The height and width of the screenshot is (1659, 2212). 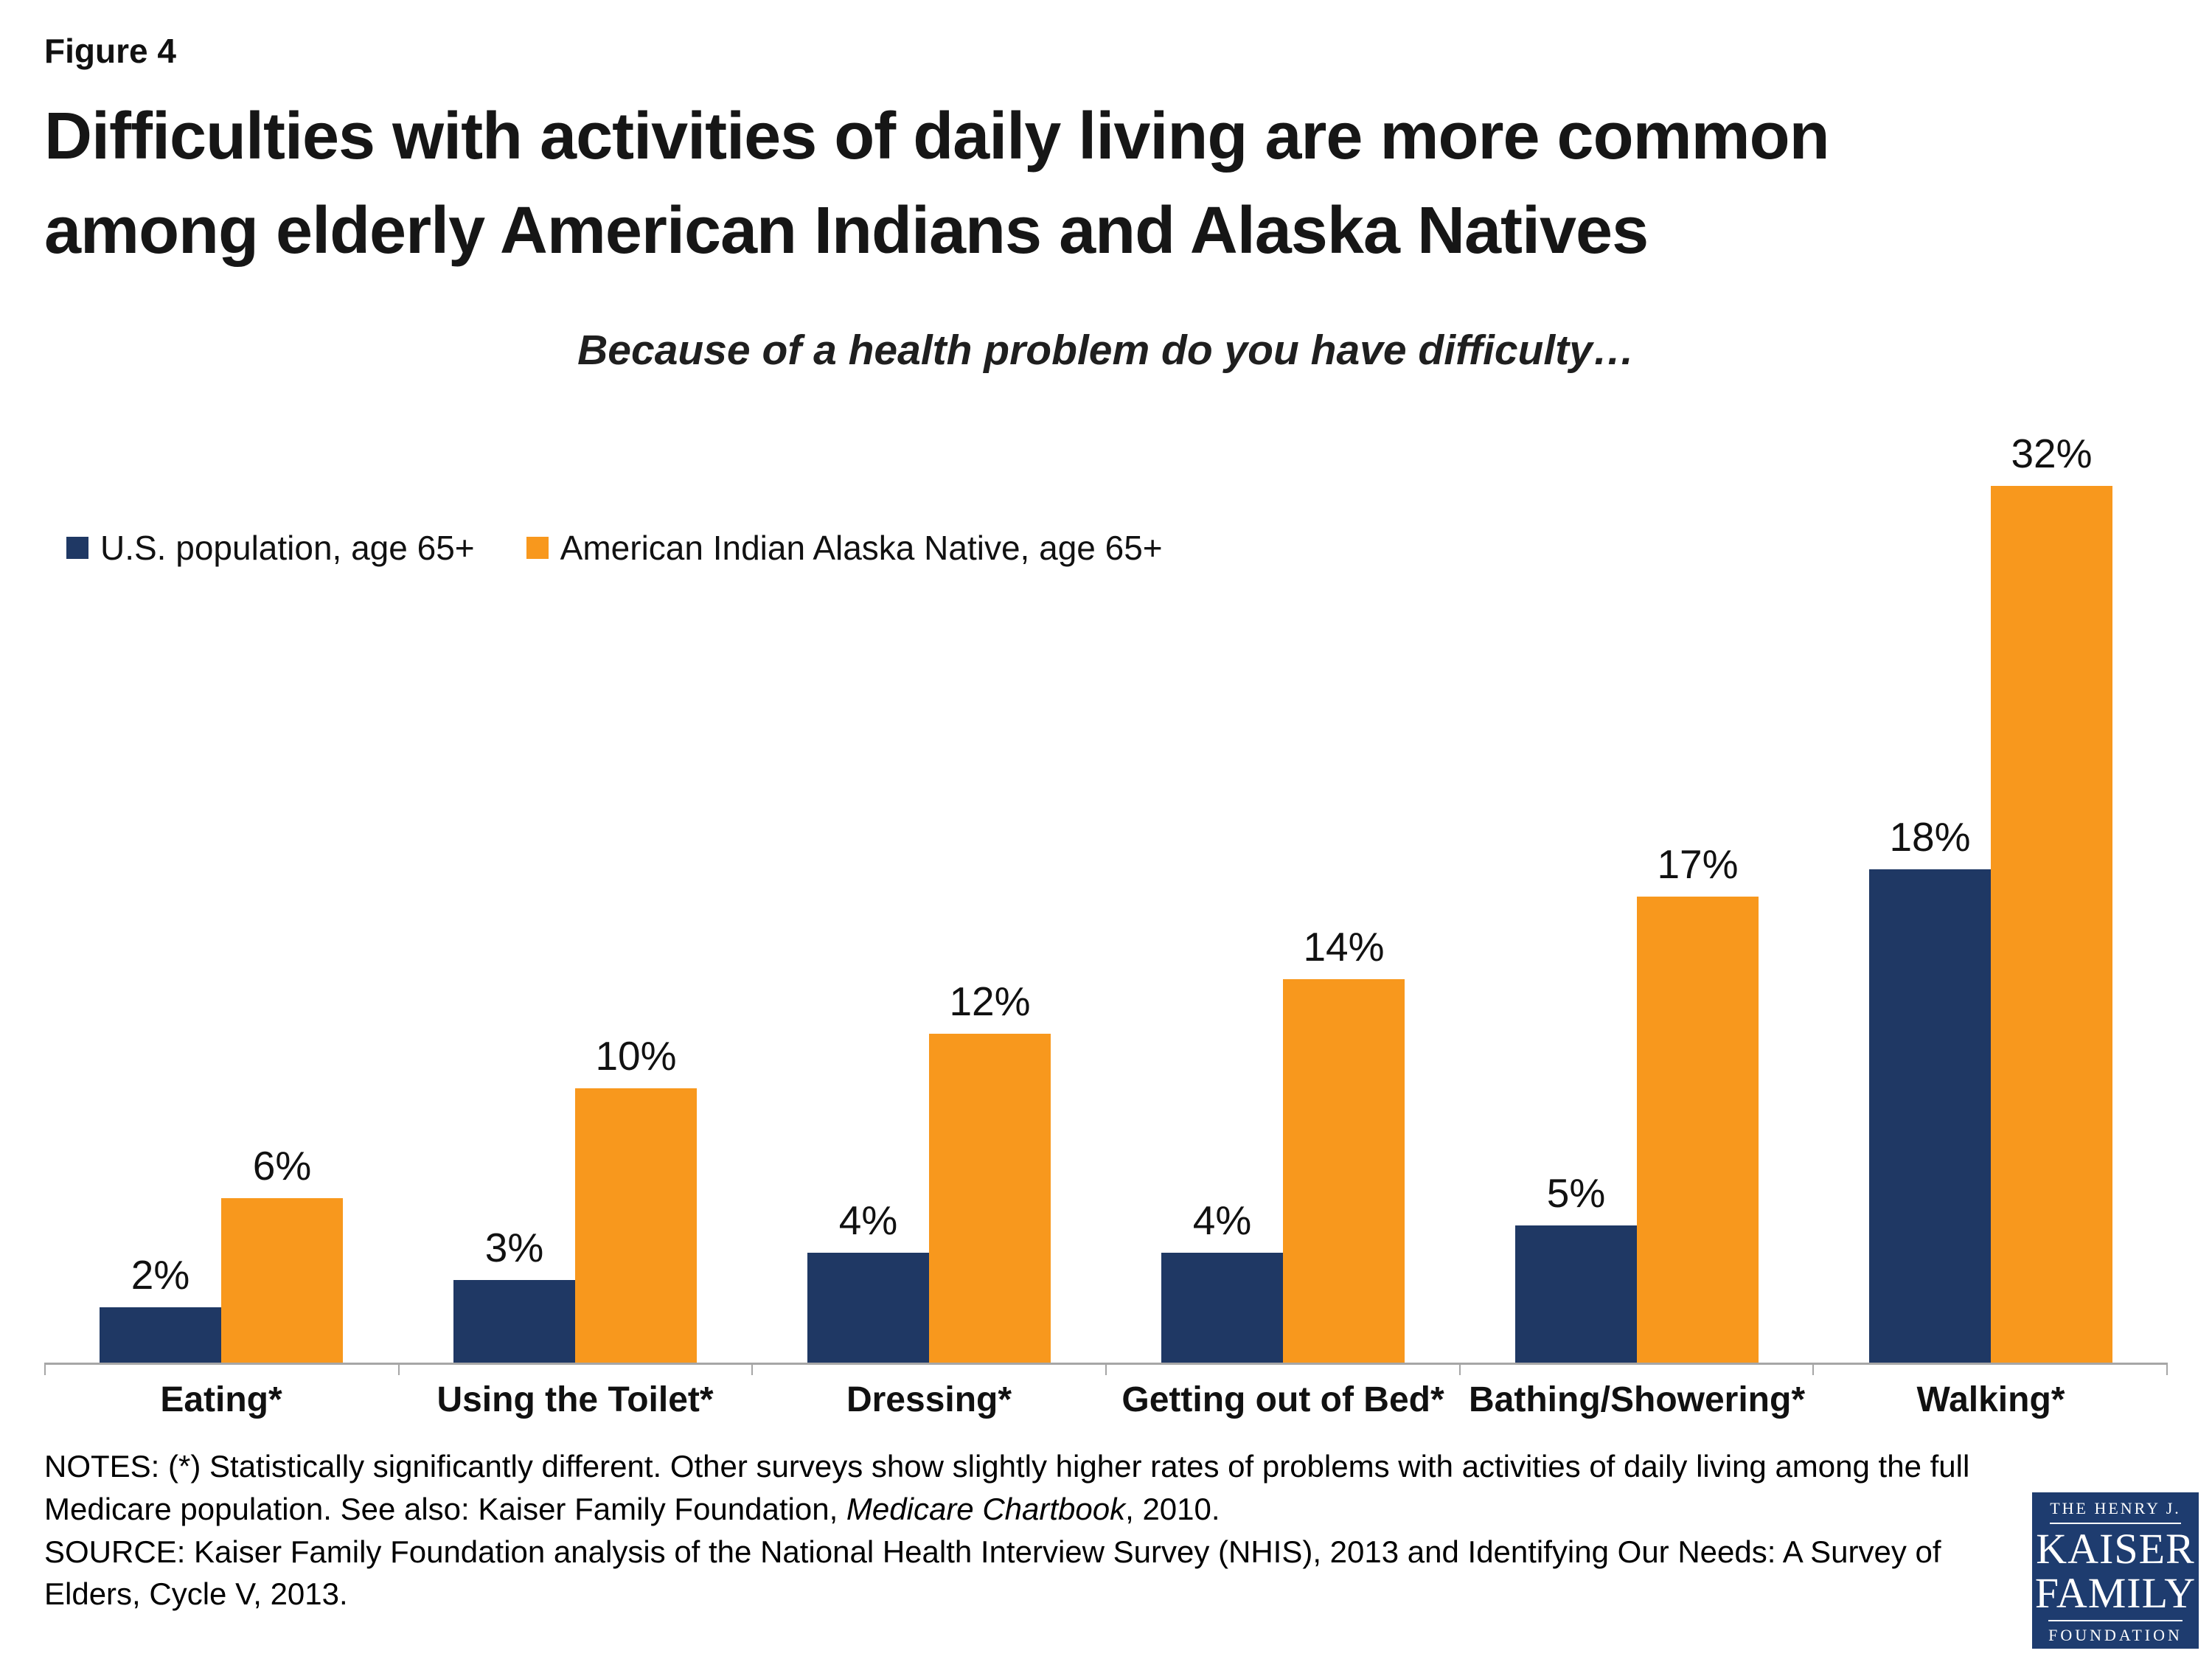 I want to click on figure-label: Figure 4, so click(x=110, y=51).